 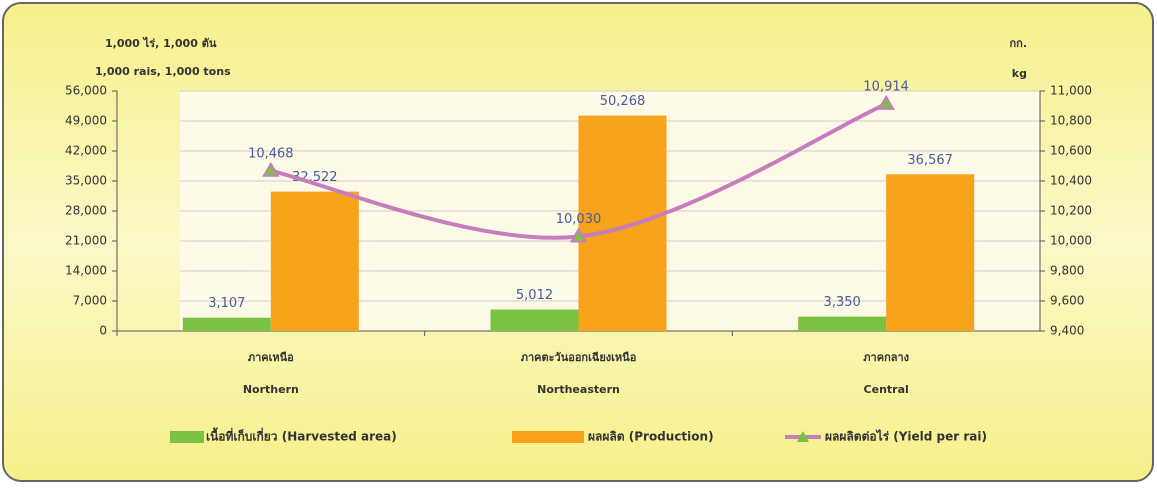 I want to click on y-axis-label: 1,000 ไร่, 1,000 ตัน, so click(x=161, y=43).